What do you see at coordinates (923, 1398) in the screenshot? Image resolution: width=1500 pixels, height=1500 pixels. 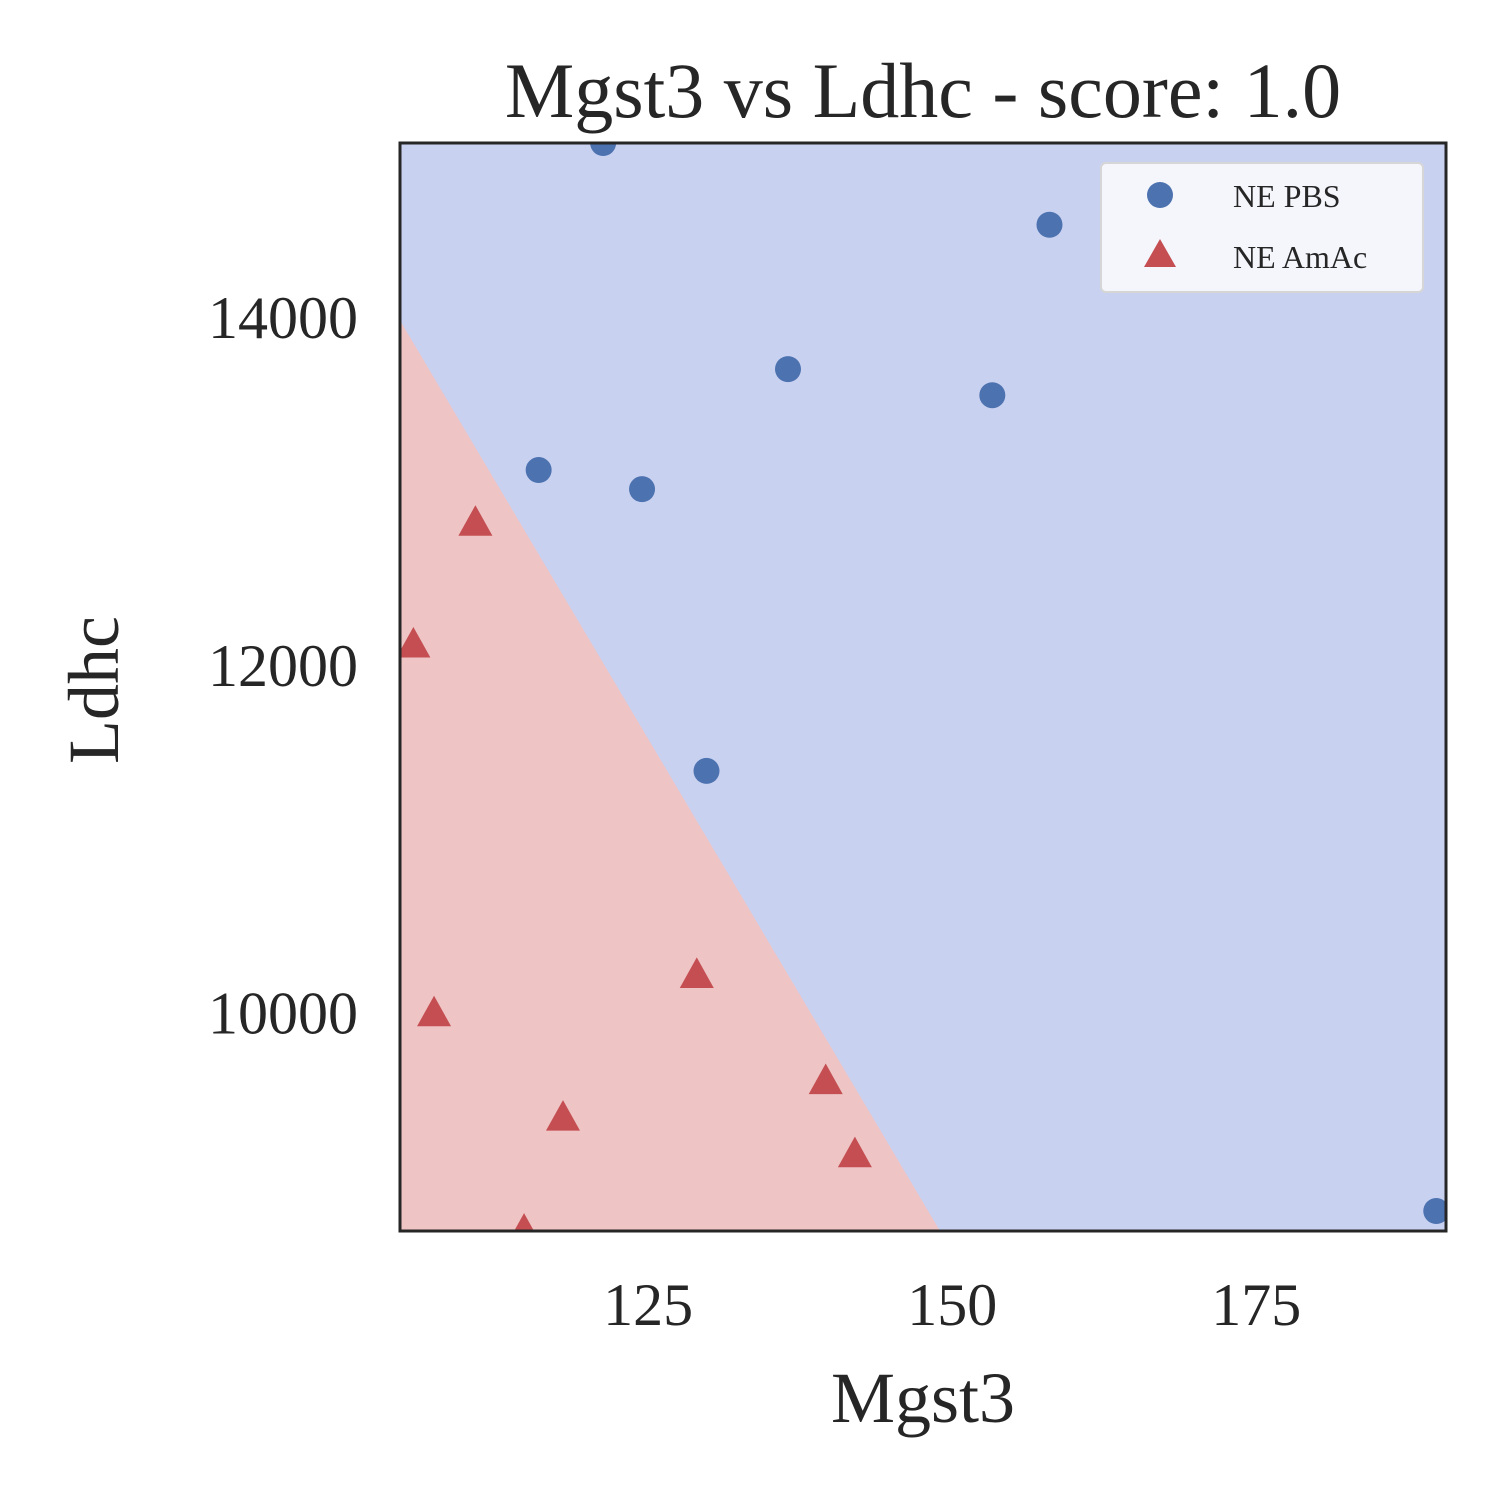 I see `x-axis-label: Mgst3` at bounding box center [923, 1398].